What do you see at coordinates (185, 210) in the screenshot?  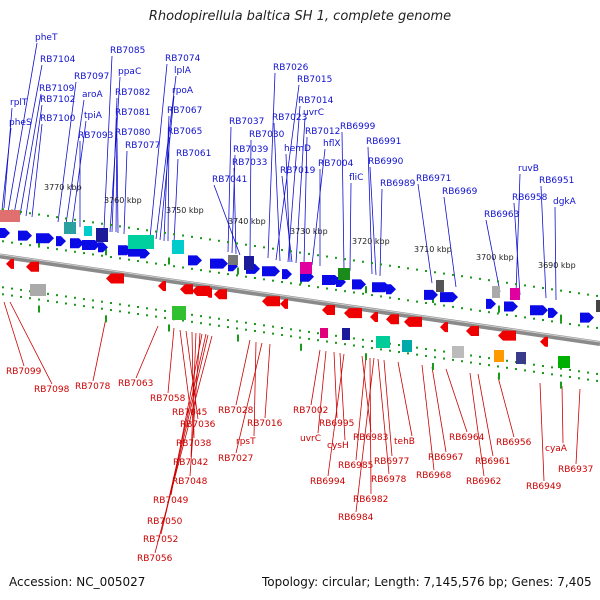 I see `coord-label: 3750 kbp` at bounding box center [185, 210].